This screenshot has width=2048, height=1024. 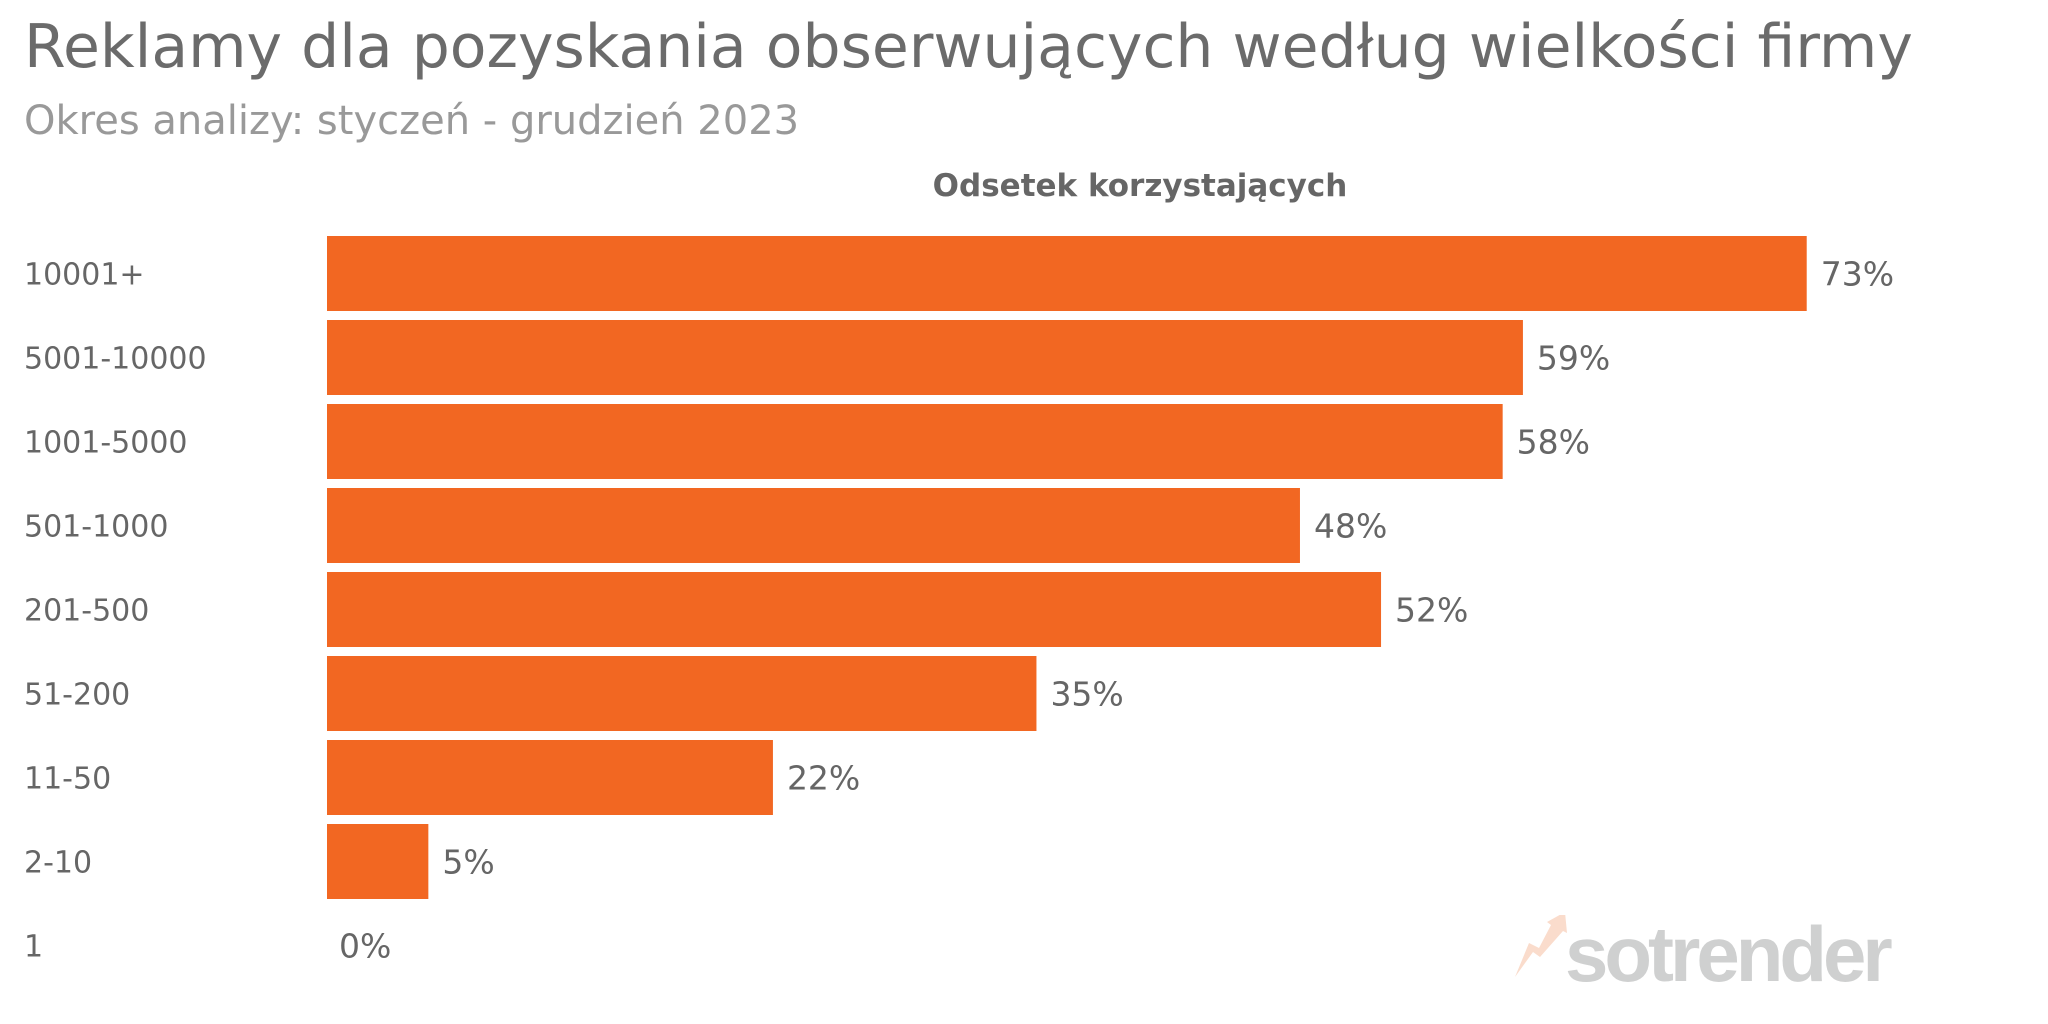 I want to click on category-label: 51-200, so click(x=77, y=695).